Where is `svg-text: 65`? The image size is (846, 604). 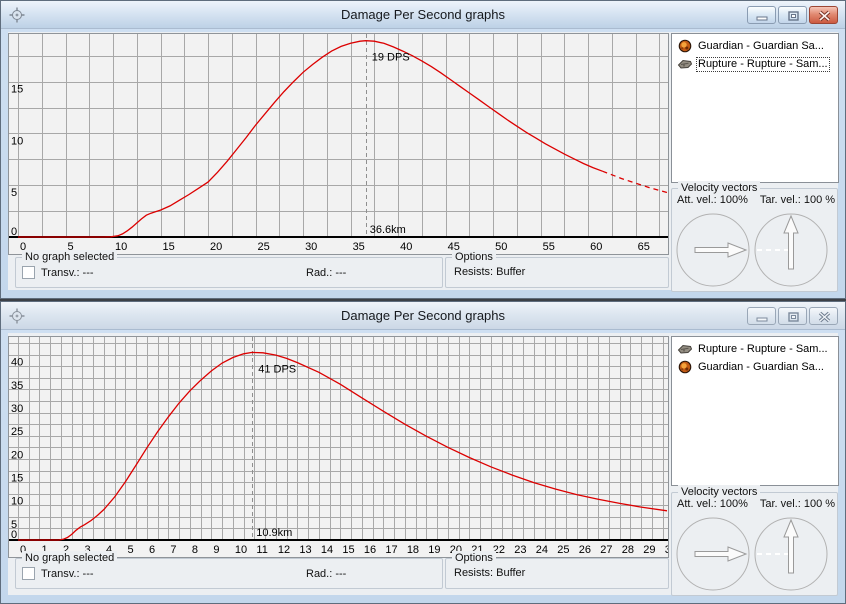
svg-text: 65 is located at coordinates (644, 247).